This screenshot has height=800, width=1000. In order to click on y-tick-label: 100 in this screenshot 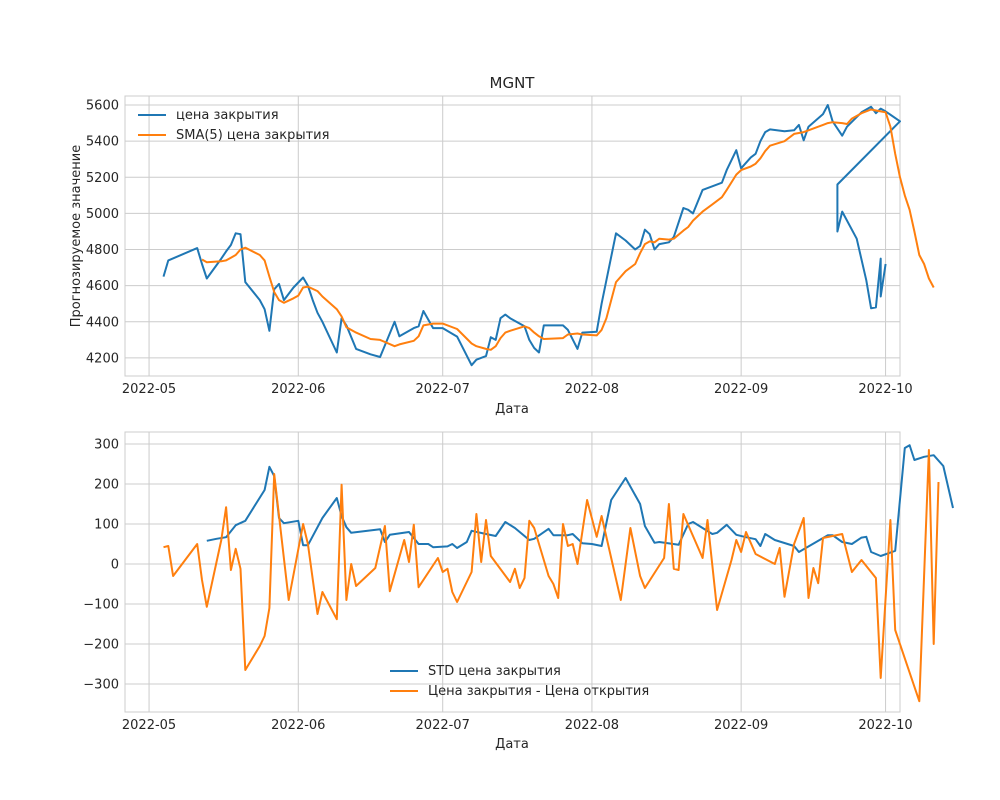, I will do `click(106, 525)`.